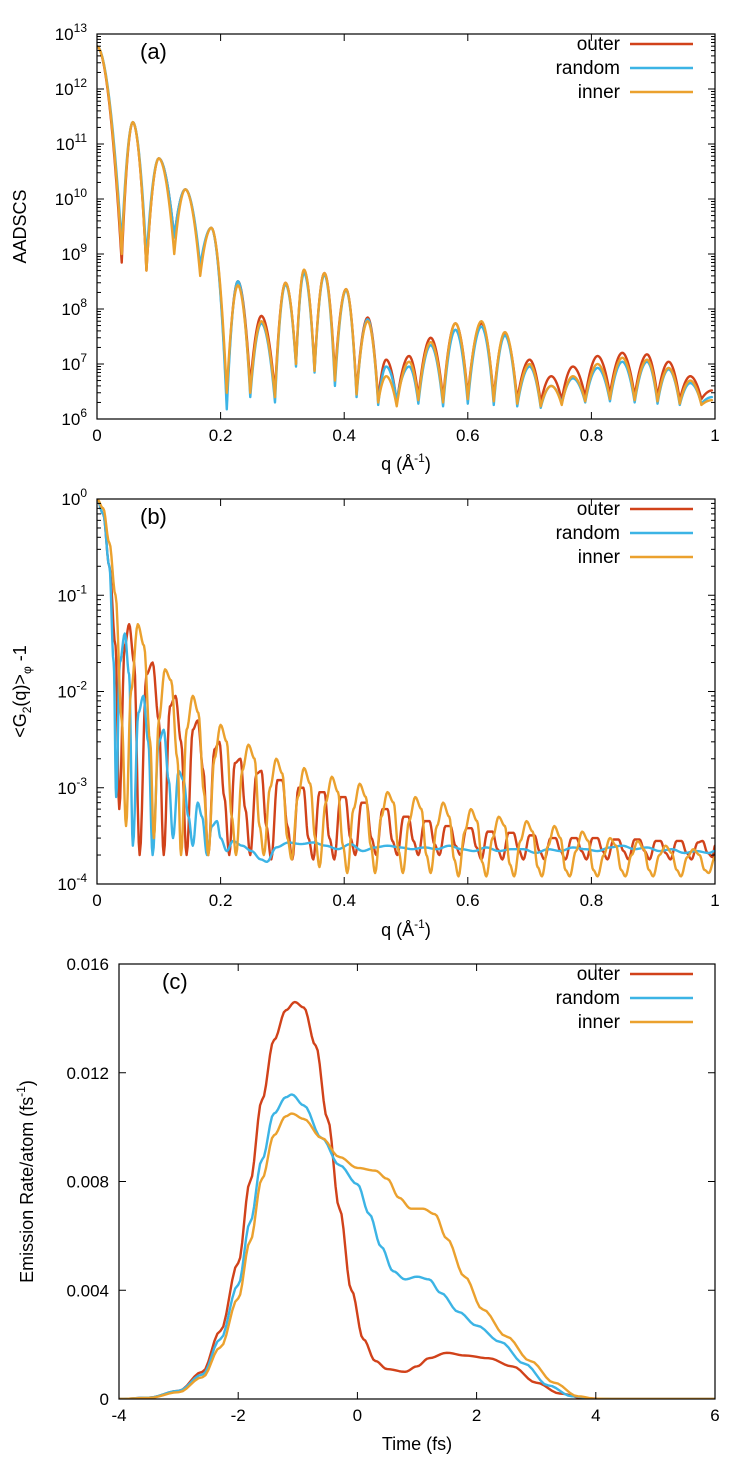 The width and height of the screenshot is (730, 1464). I want to click on x-tick-label: -2, so click(238, 1415).